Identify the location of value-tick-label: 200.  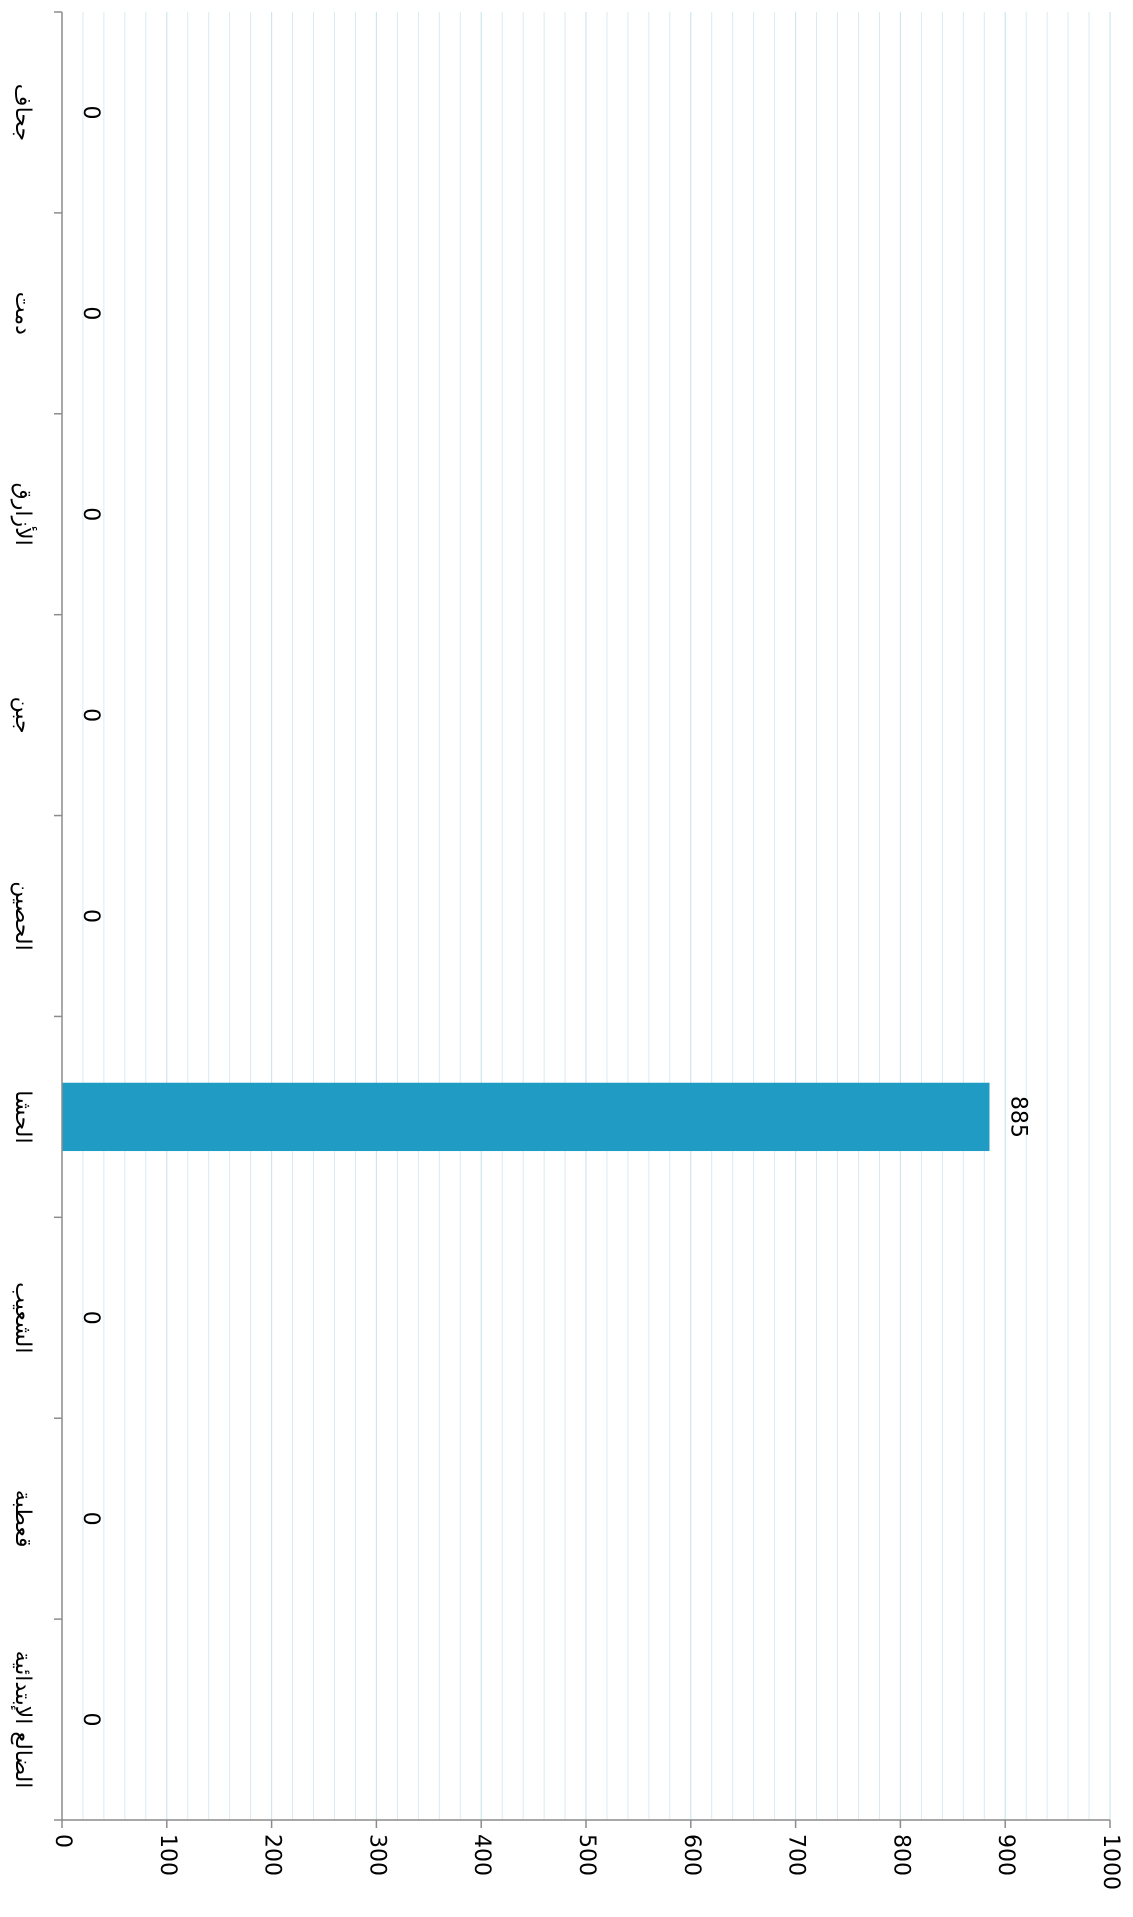
(272, 1855).